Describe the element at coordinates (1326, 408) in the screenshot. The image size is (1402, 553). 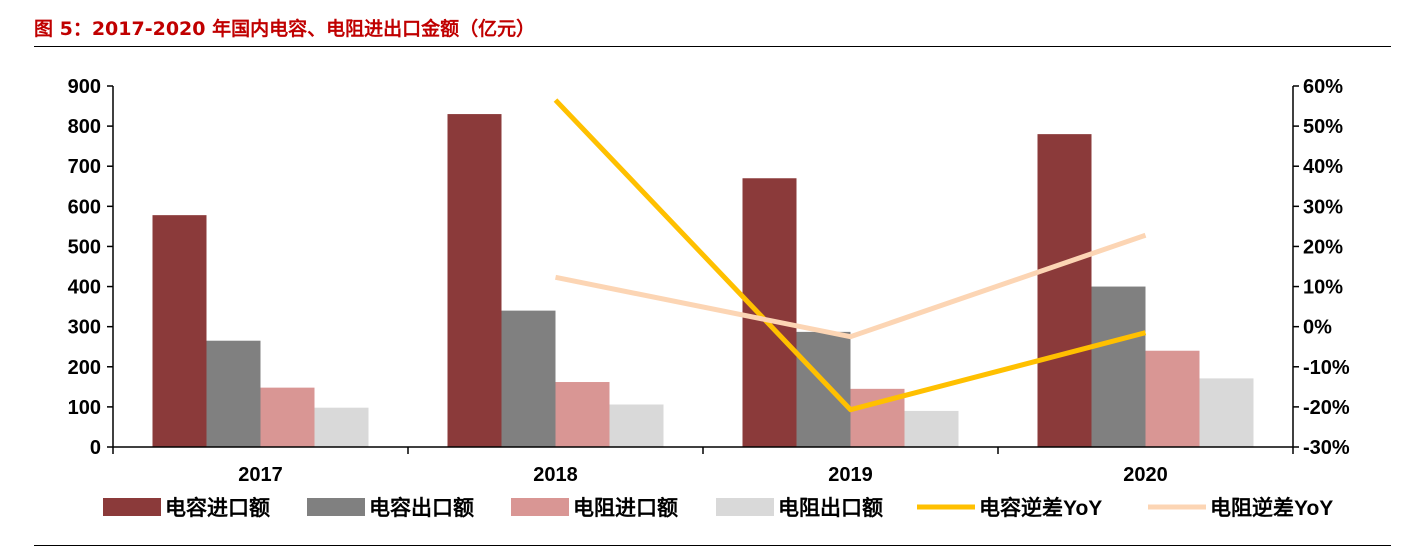
I see `y-right-tick-label: -20%` at that location.